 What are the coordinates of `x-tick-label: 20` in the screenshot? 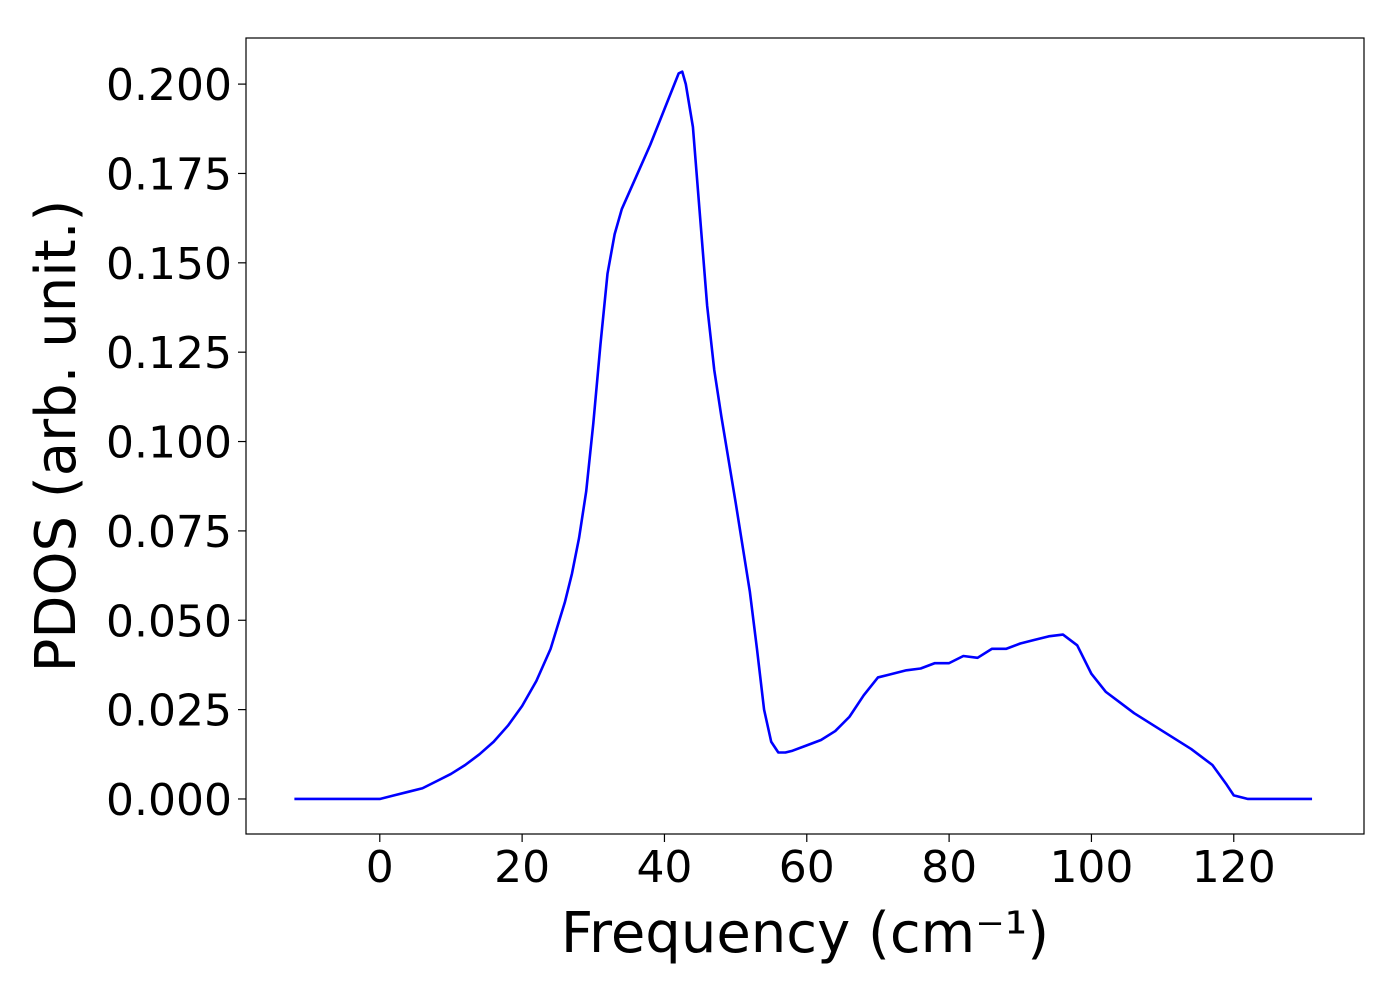 It's located at (522, 867).